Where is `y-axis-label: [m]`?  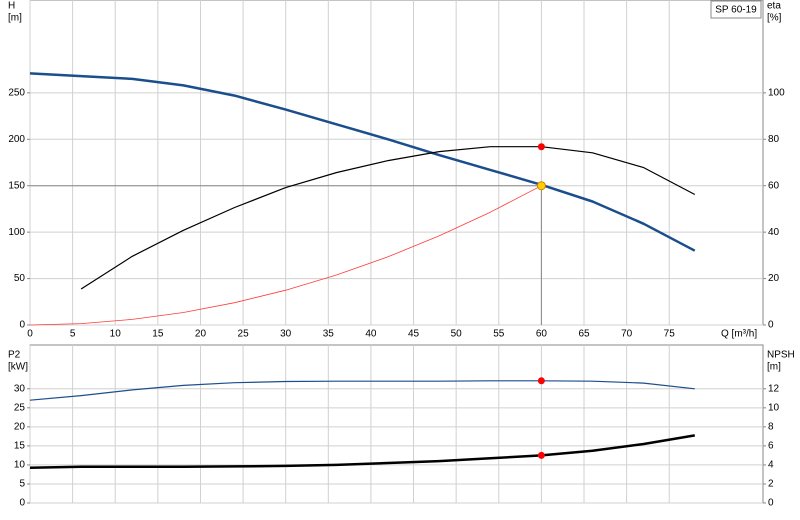
y-axis-label: [m] is located at coordinates (15, 18).